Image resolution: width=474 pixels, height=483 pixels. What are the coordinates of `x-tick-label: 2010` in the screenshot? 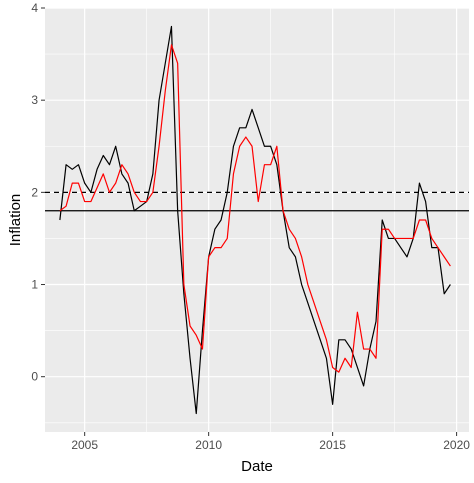 It's located at (208, 445).